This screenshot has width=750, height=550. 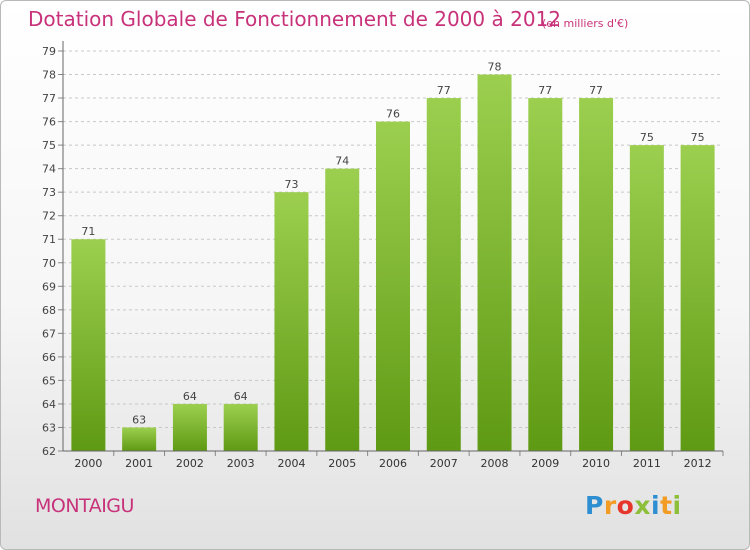 I want to click on x-tick-label: 2002, so click(x=190, y=463).